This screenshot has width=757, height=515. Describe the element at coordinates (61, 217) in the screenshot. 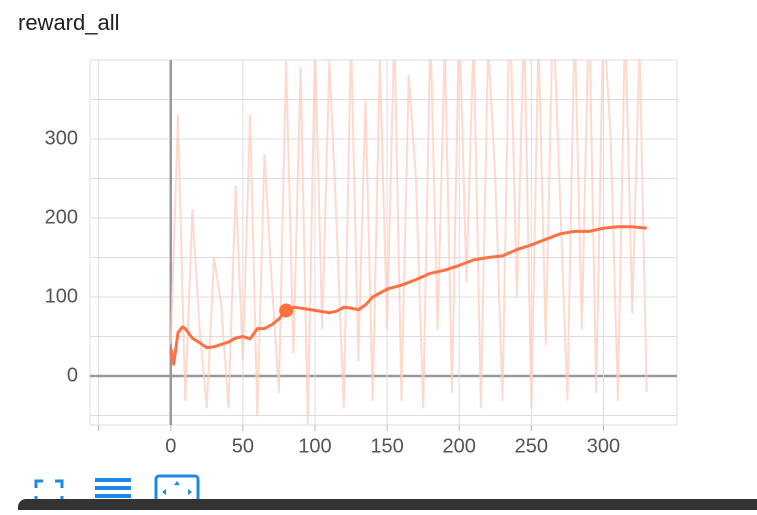

I see `y-tick-label: 200` at that location.